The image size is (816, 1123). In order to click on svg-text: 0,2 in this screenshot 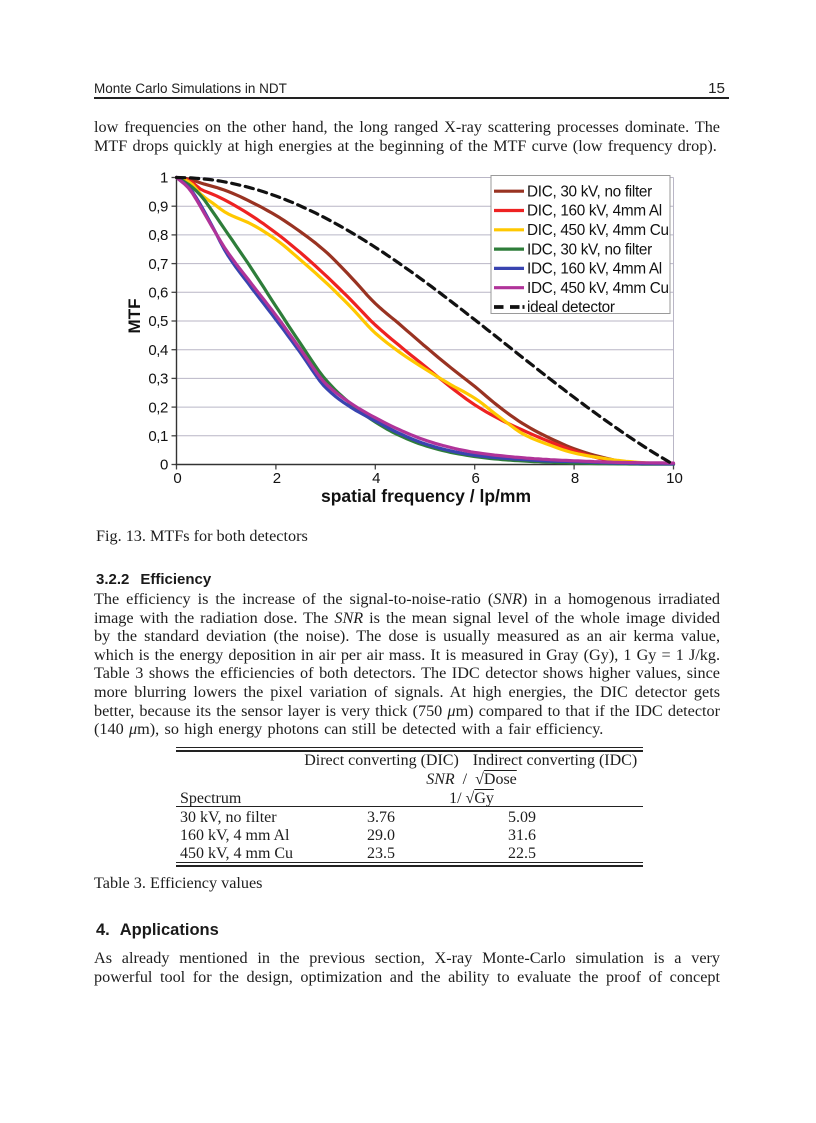, I will do `click(158, 407)`.